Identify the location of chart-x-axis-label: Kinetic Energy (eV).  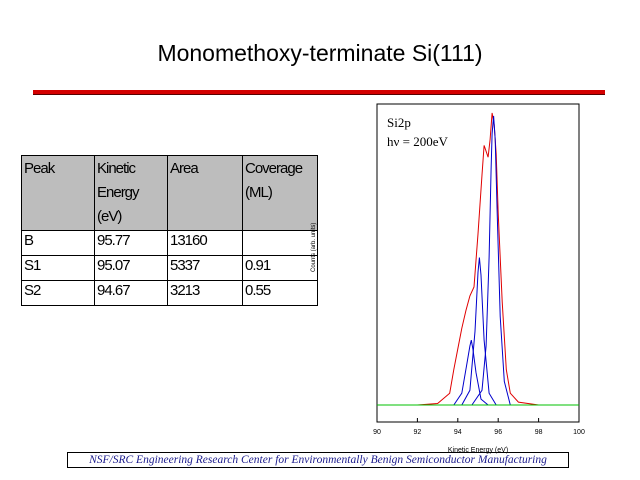
(478, 450).